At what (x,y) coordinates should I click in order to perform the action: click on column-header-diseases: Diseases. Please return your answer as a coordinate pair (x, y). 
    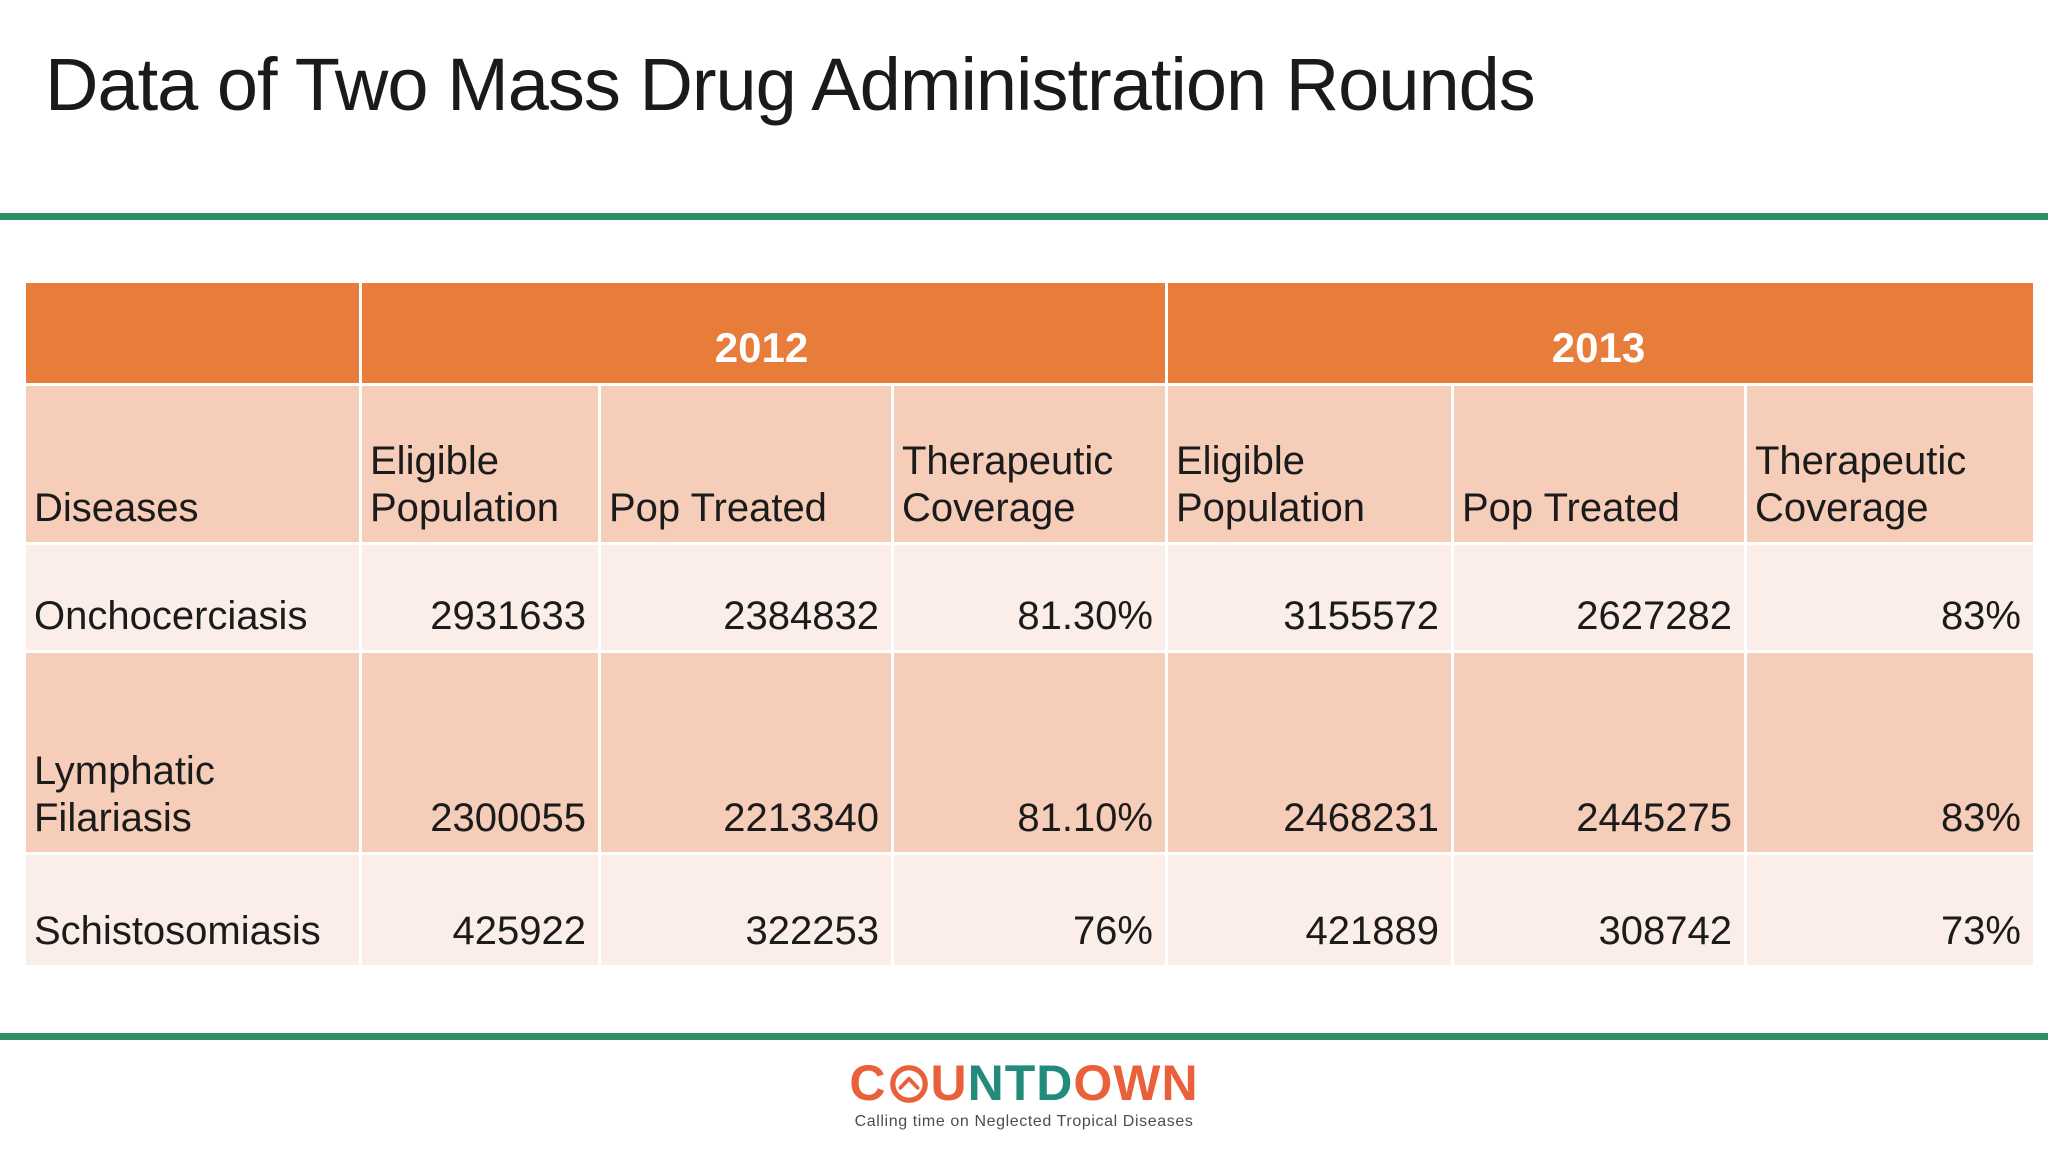
    Looking at the image, I should click on (192, 464).